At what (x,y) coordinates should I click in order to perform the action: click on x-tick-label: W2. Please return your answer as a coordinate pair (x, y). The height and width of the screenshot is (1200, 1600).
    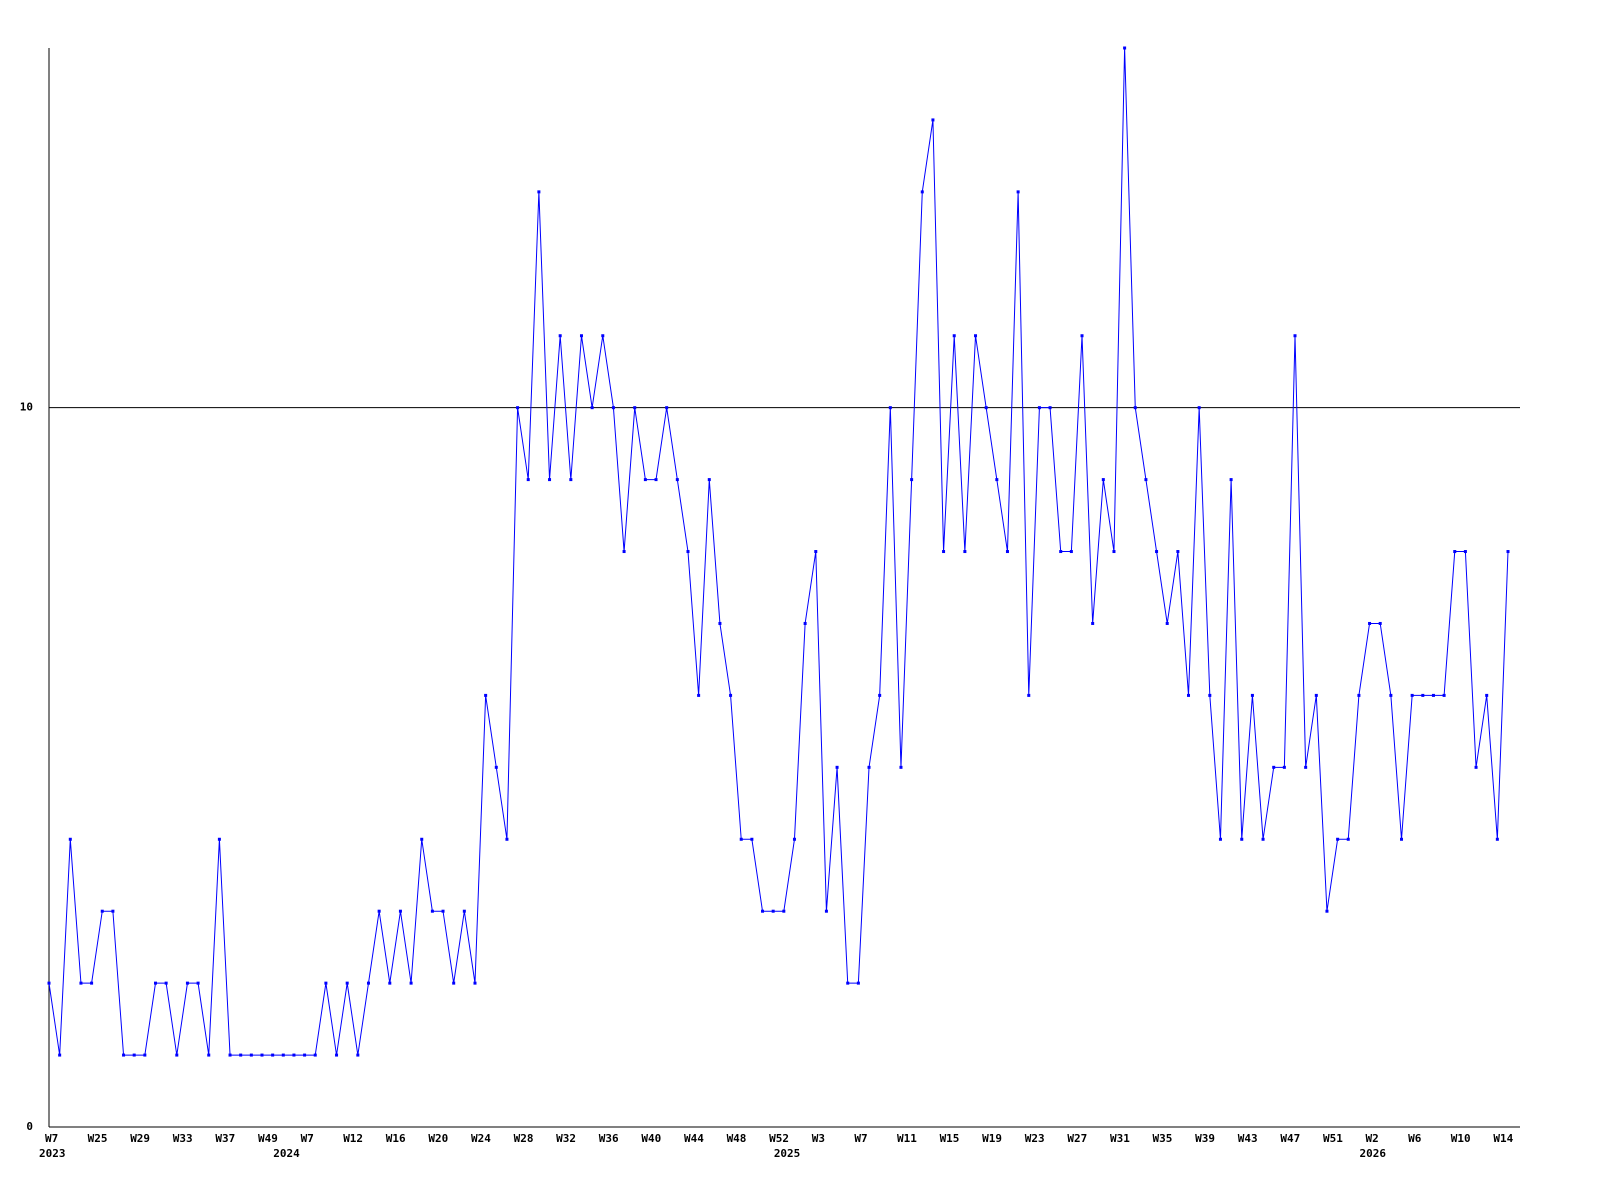
    Looking at the image, I should click on (1372, 1138).